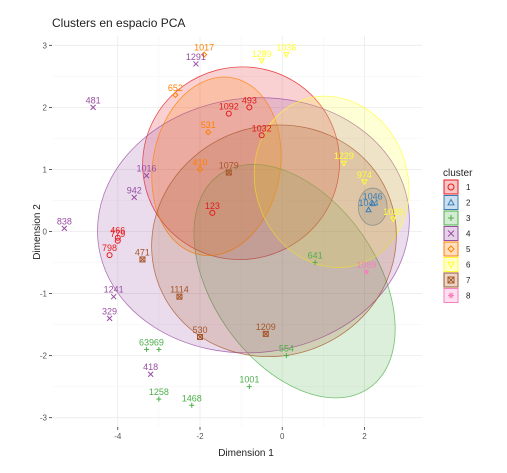 Image resolution: width=507 pixels, height=473 pixels. I want to click on point-label: 1291, so click(196, 57).